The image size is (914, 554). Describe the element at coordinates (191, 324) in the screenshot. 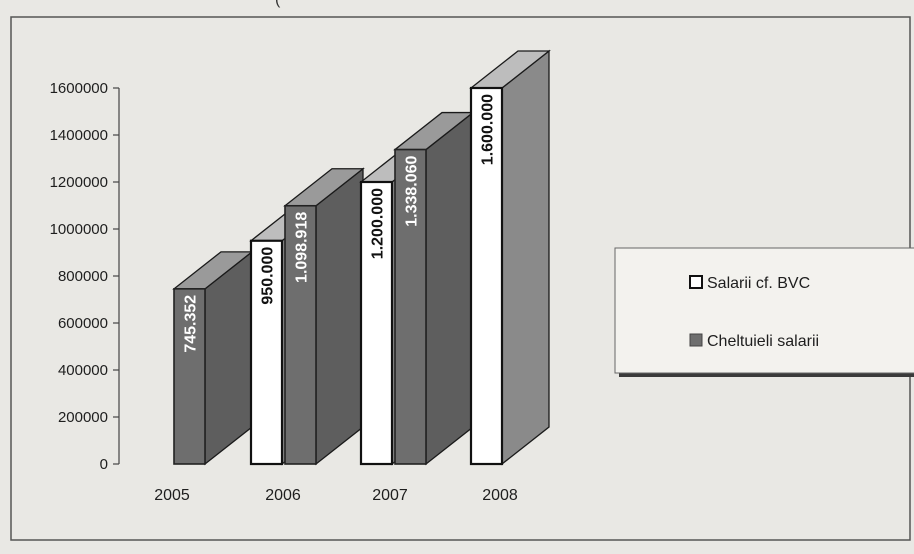

I see `data-label: 745.352` at that location.